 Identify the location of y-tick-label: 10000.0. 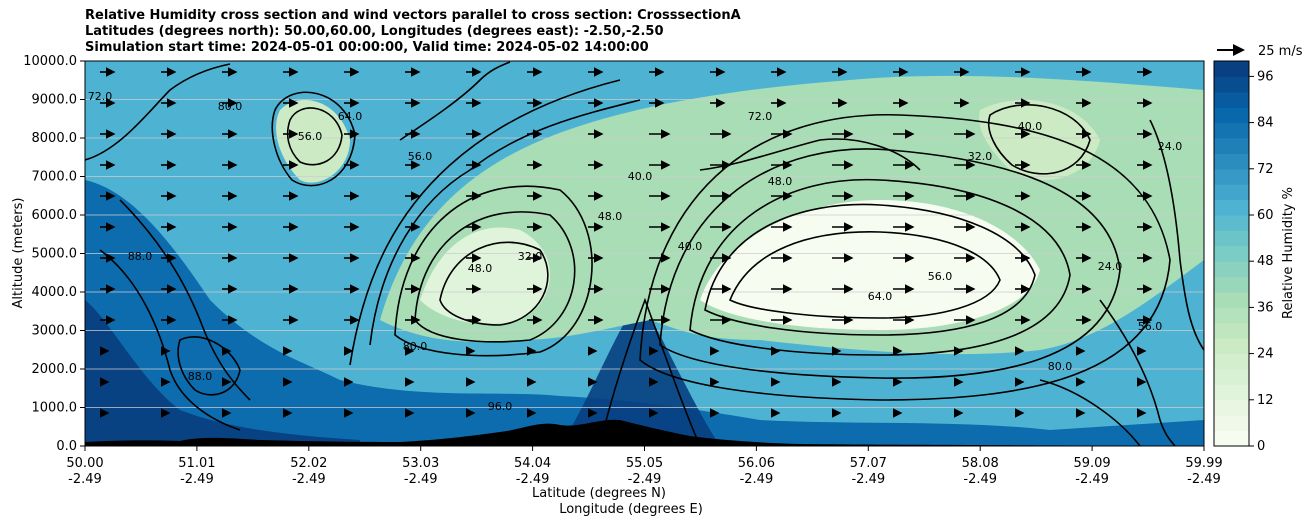
(50, 61).